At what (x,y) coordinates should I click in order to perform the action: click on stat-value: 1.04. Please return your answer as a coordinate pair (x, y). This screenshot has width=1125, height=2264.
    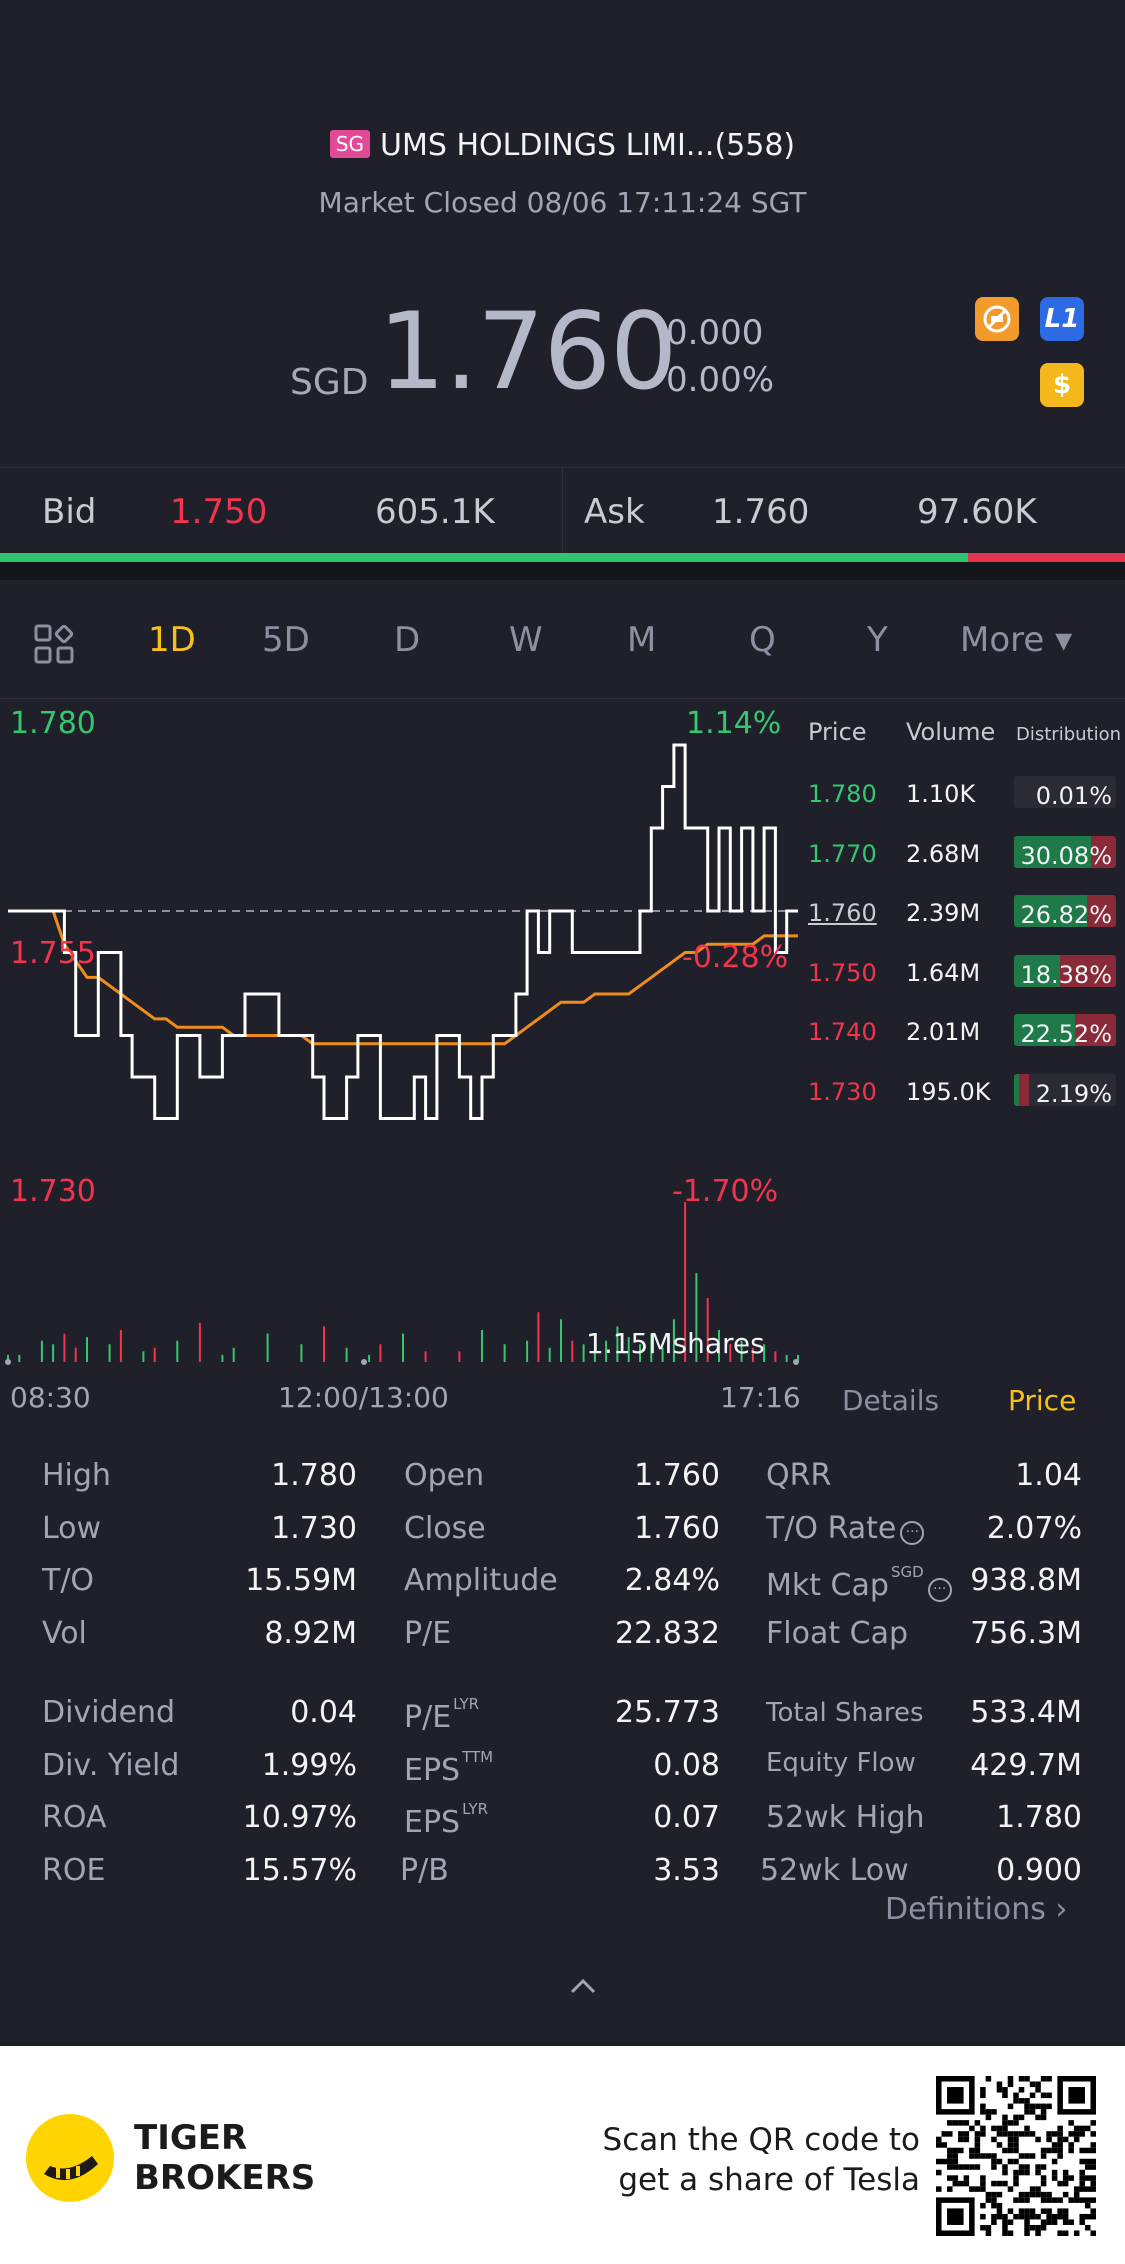
    Looking at the image, I should click on (1048, 1475).